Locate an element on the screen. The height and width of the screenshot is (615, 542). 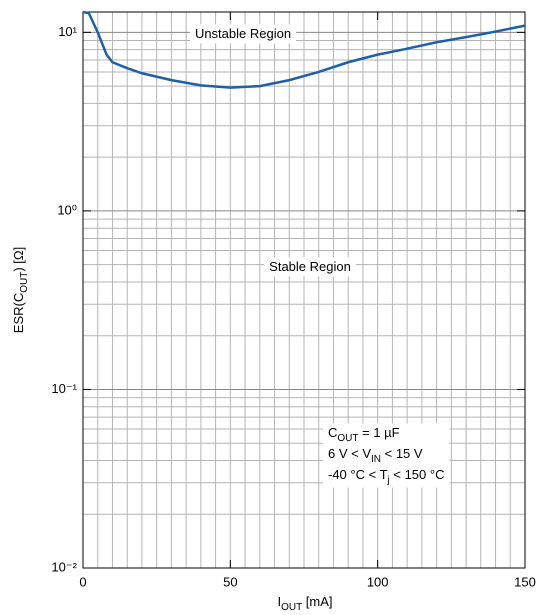
text-part: ) [Ω] is located at coordinates (18, 259).